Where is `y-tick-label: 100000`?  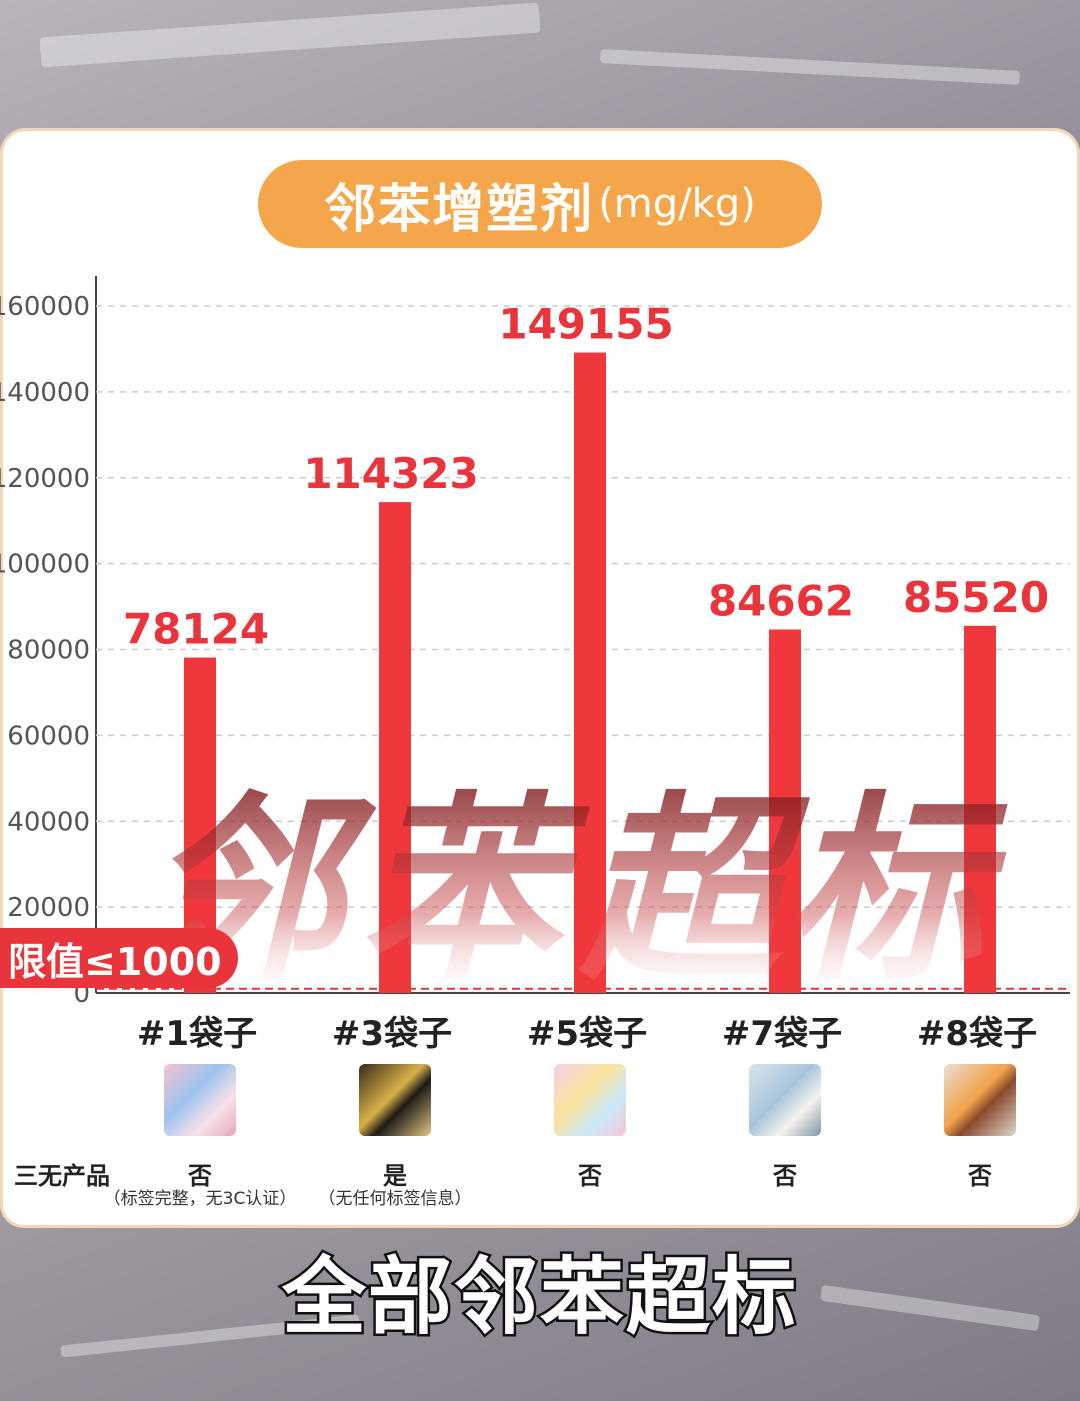
y-tick-label: 100000 is located at coordinates (45, 565).